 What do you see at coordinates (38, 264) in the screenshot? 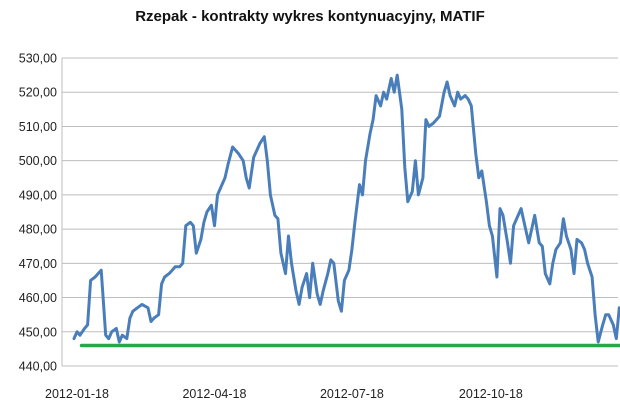
I see `y-tick-label: 470,00` at bounding box center [38, 264].